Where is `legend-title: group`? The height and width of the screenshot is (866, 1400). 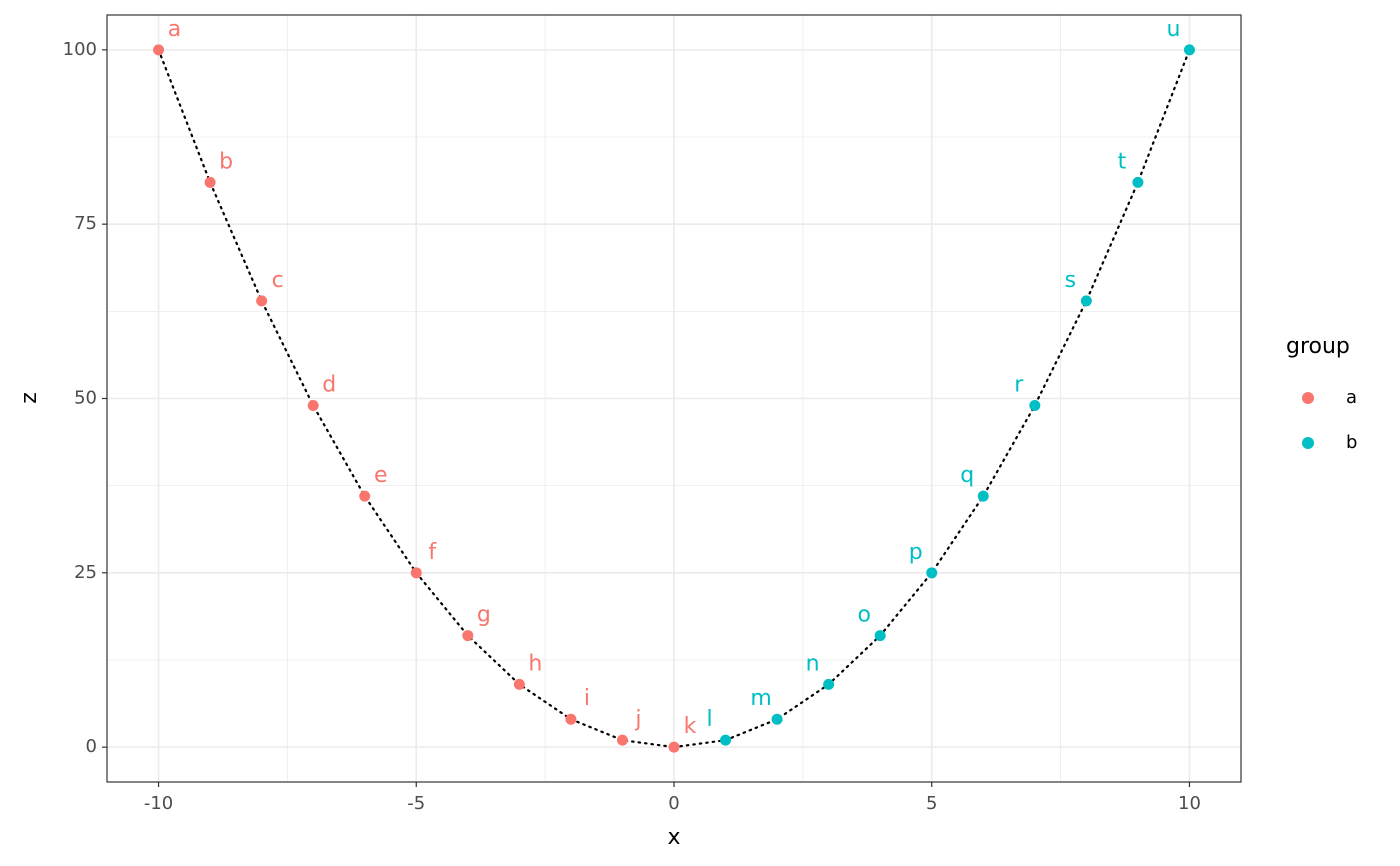 legend-title: group is located at coordinates (1318, 346).